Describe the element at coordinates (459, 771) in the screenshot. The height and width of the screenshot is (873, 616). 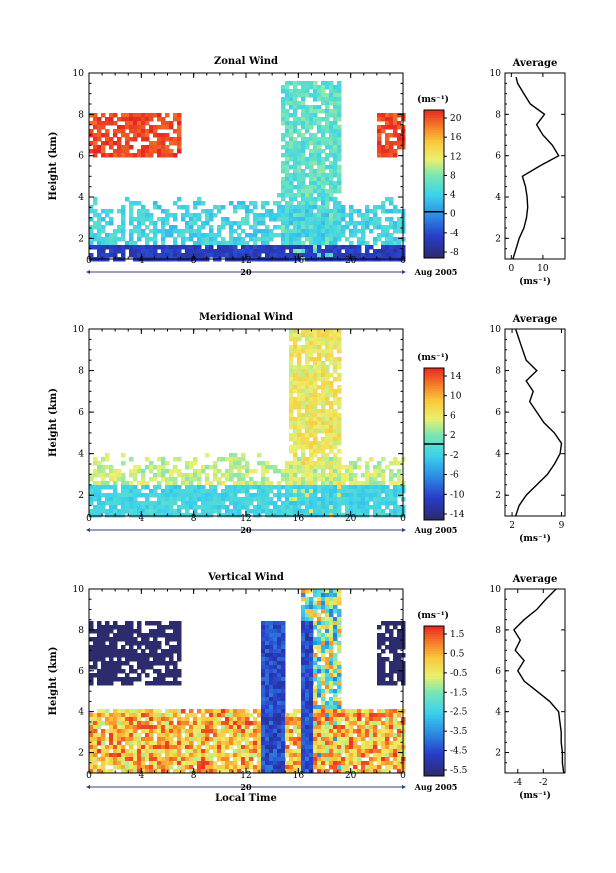
I see `colorbar-tick-label: -5.5` at that location.